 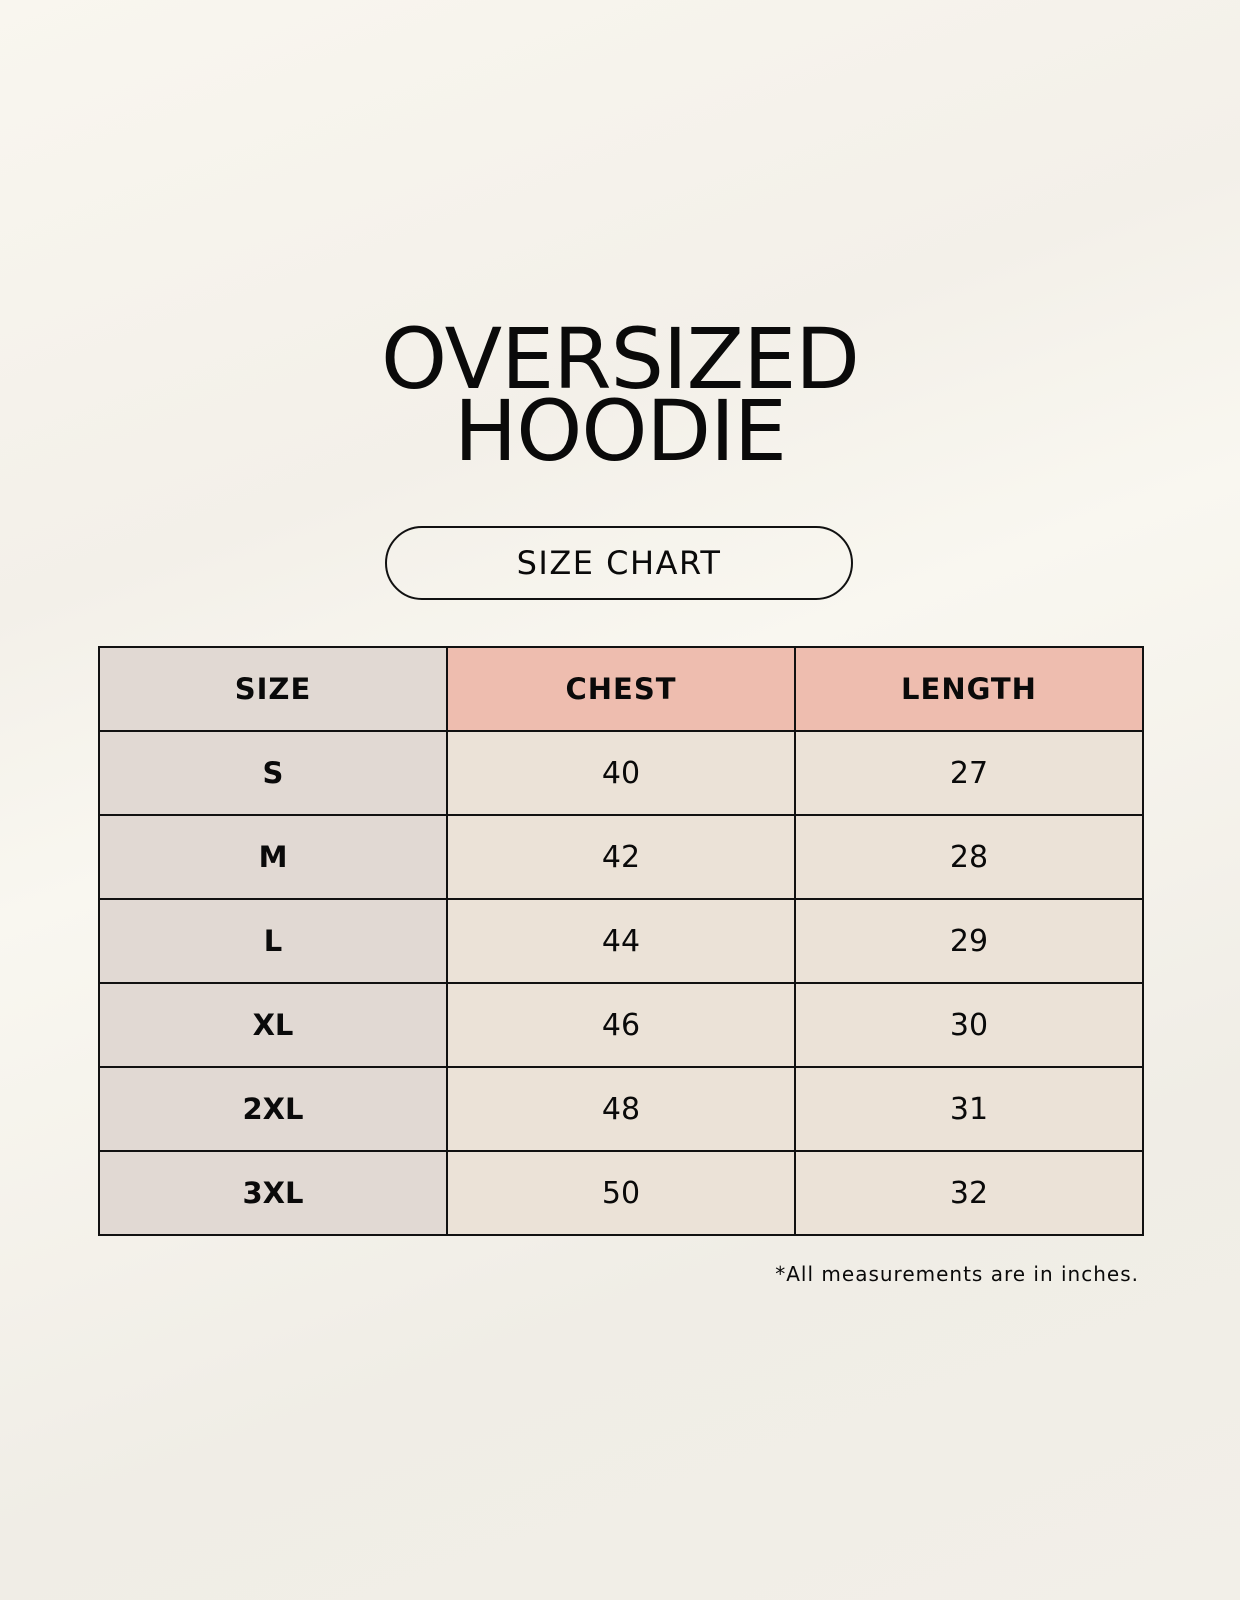 What do you see at coordinates (969, 689) in the screenshot?
I see `header-length: LENGTH` at bounding box center [969, 689].